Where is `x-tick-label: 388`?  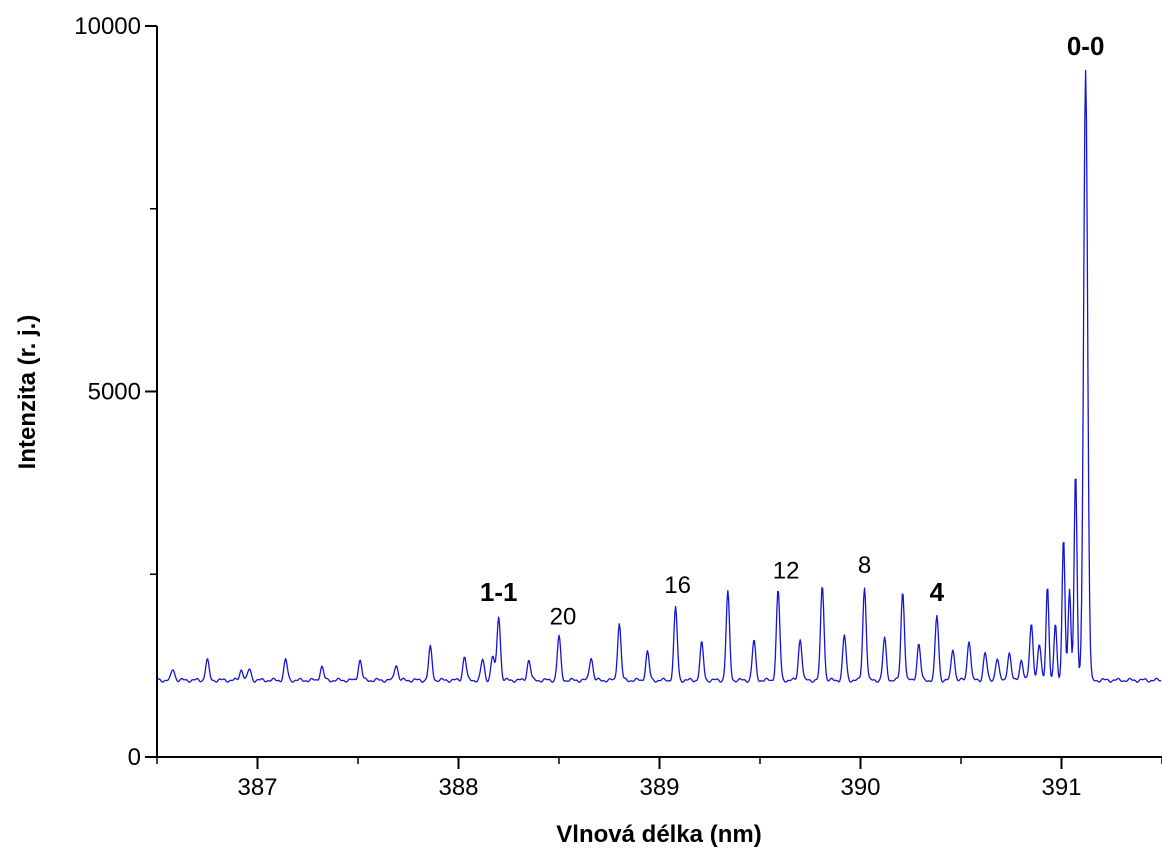
x-tick-label: 388 is located at coordinates (458, 787).